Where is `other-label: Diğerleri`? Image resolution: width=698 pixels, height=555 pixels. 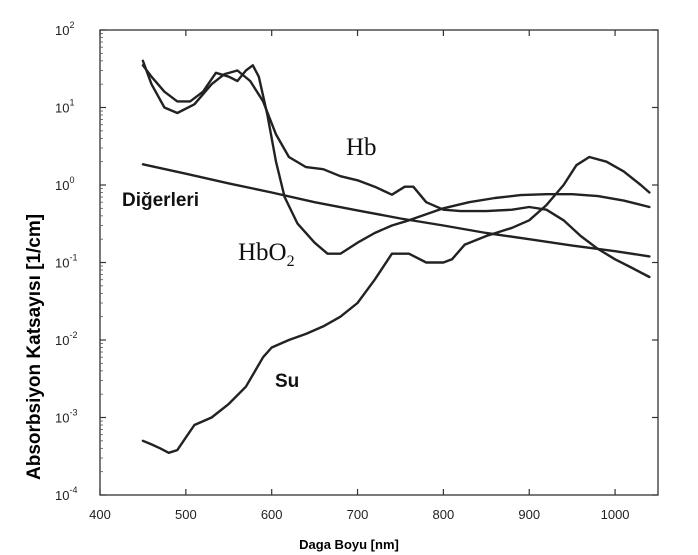
other-label: Diğerleri is located at coordinates (160, 200).